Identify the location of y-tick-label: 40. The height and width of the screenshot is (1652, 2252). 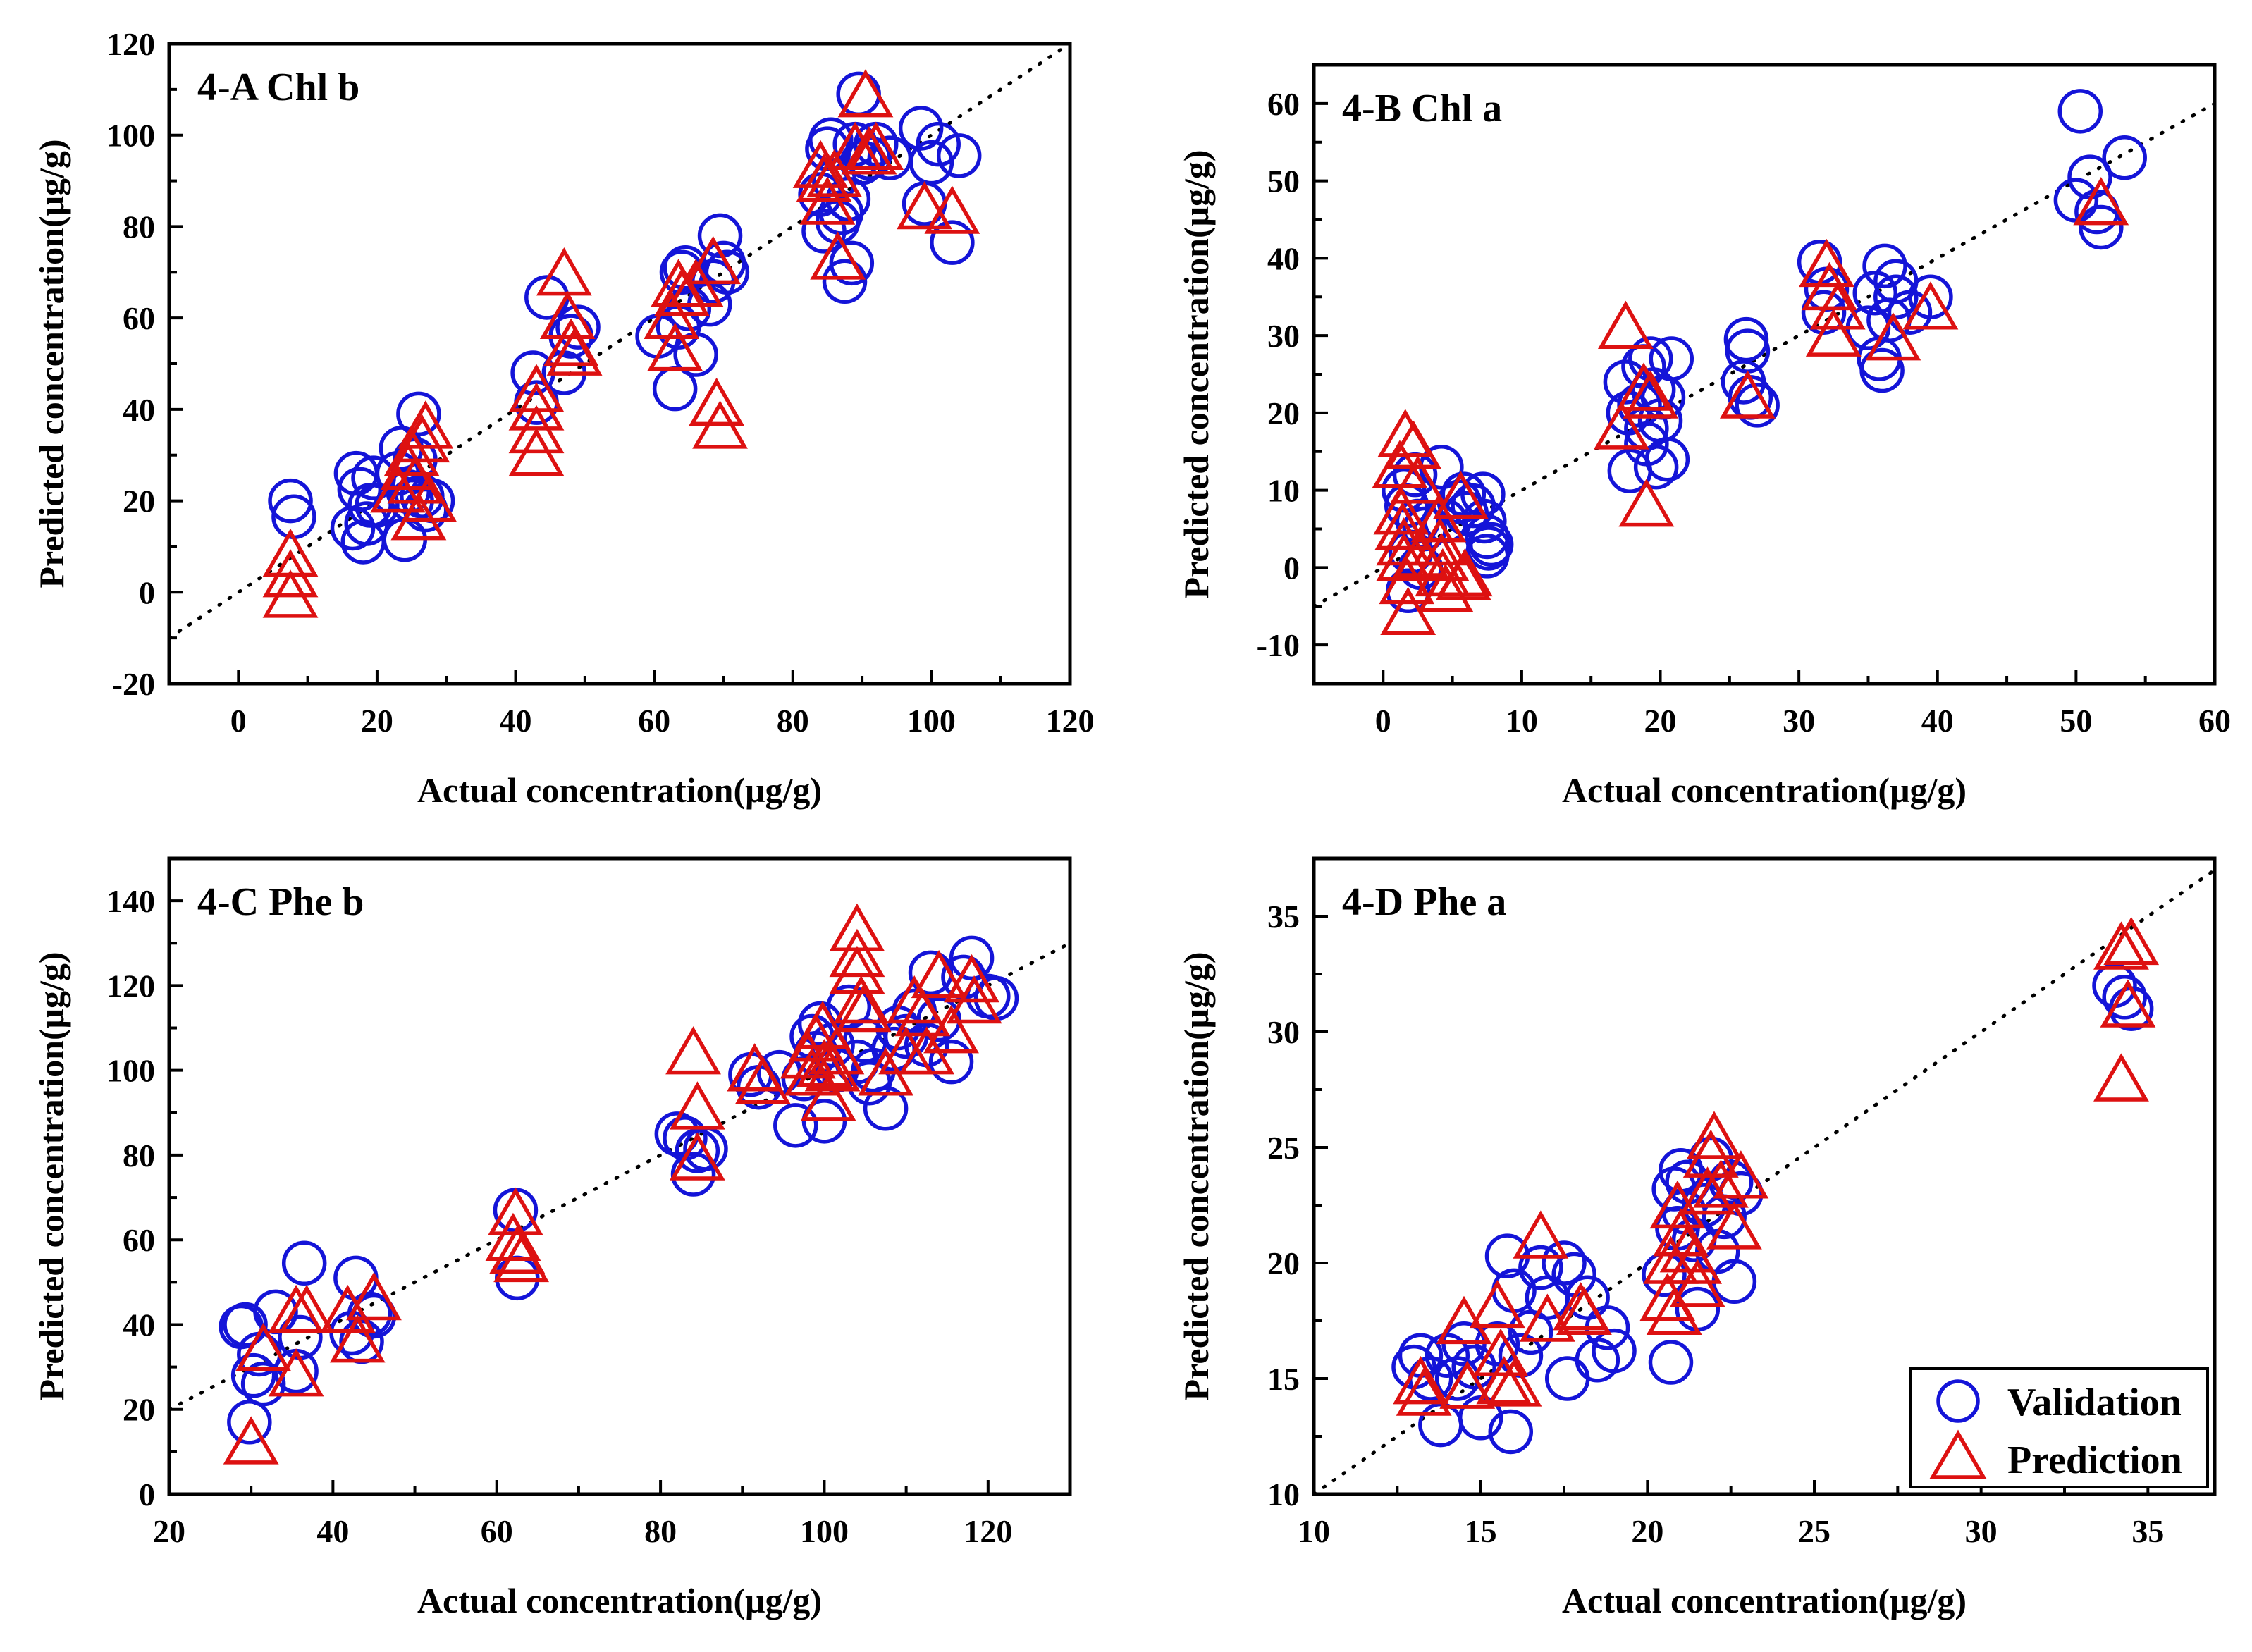
(1283, 258).